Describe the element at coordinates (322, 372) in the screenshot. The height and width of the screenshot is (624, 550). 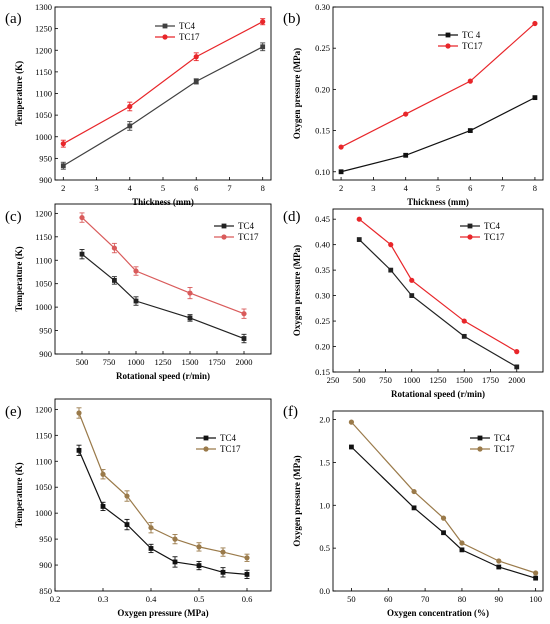
I see `y-tick-label: 0.15` at that location.